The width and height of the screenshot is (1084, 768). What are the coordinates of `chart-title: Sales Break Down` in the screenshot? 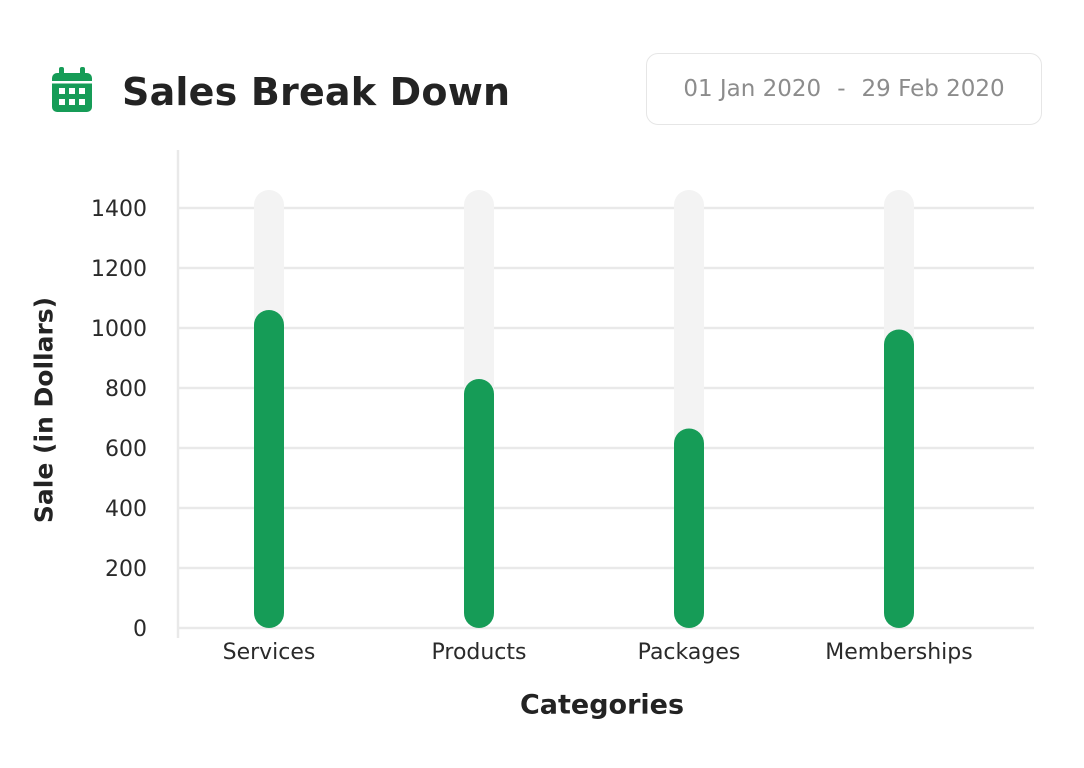 It's located at (316, 92).